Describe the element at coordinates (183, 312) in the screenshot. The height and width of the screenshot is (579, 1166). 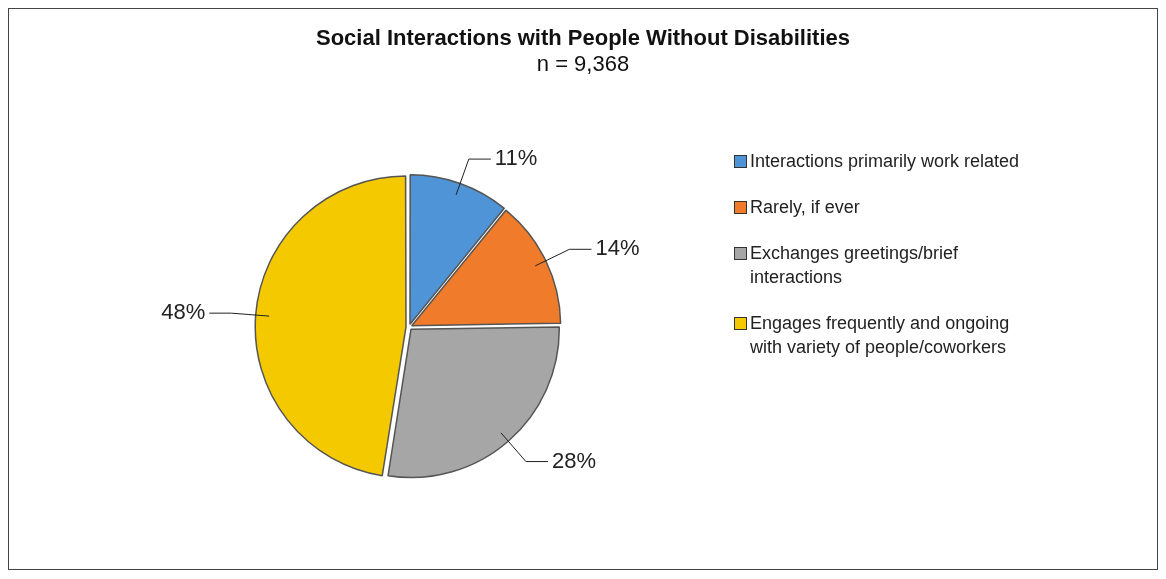
I see `data-label: 48%` at that location.